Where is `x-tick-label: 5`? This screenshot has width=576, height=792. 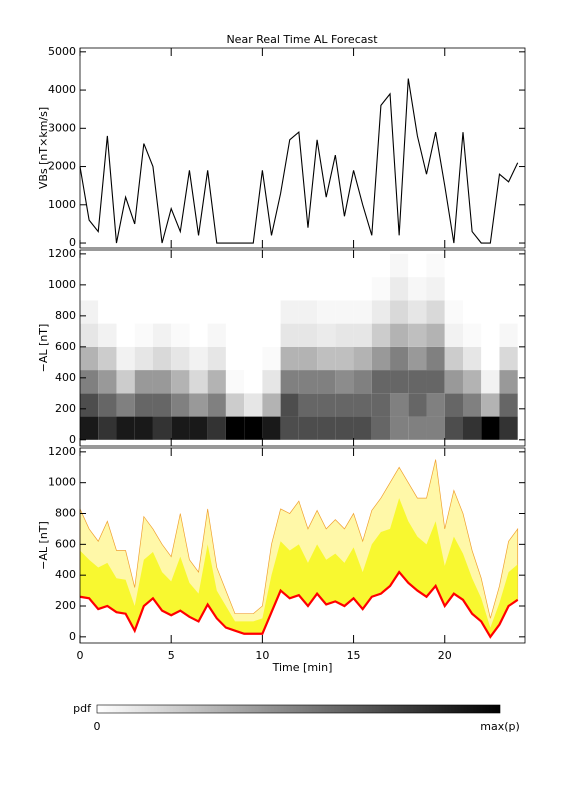 x-tick-label: 5 is located at coordinates (171, 655).